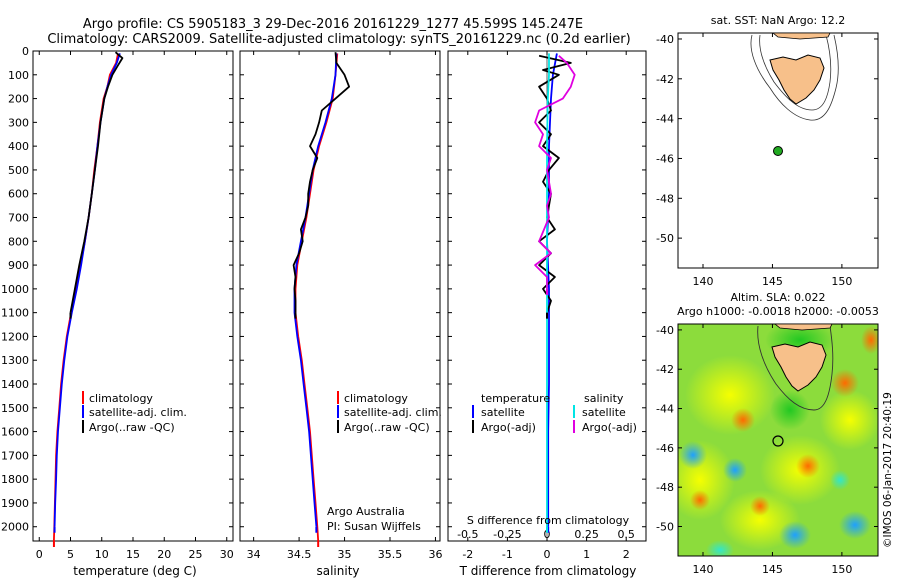 The height and width of the screenshot is (580, 900). Describe the element at coordinates (25, 51) in the screenshot. I see `y-tick-label: 0` at that location.